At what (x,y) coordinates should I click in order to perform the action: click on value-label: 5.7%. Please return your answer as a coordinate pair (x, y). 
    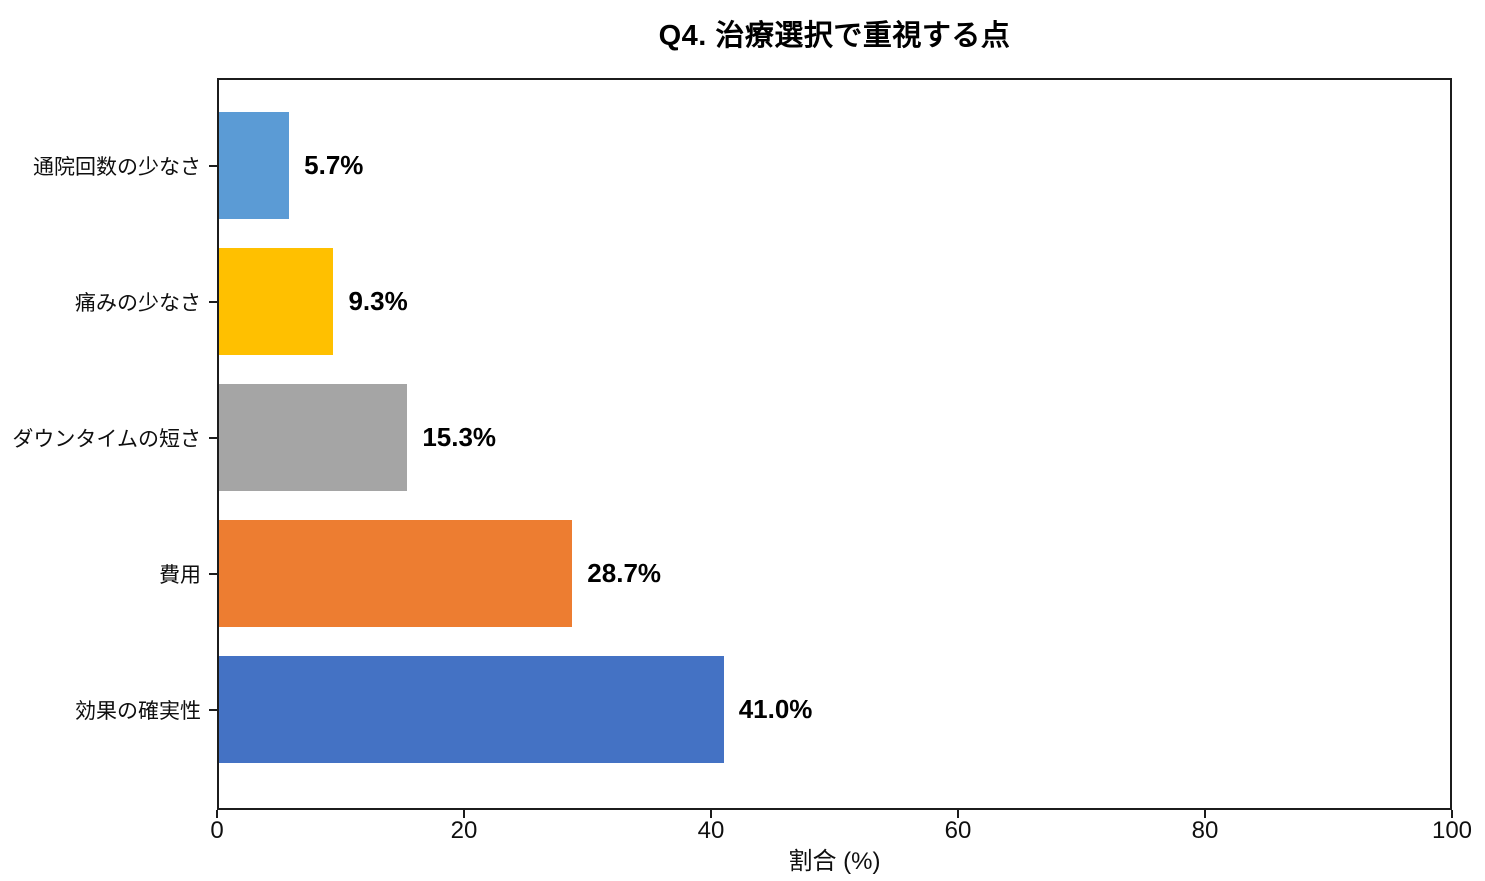
    Looking at the image, I should click on (334, 165).